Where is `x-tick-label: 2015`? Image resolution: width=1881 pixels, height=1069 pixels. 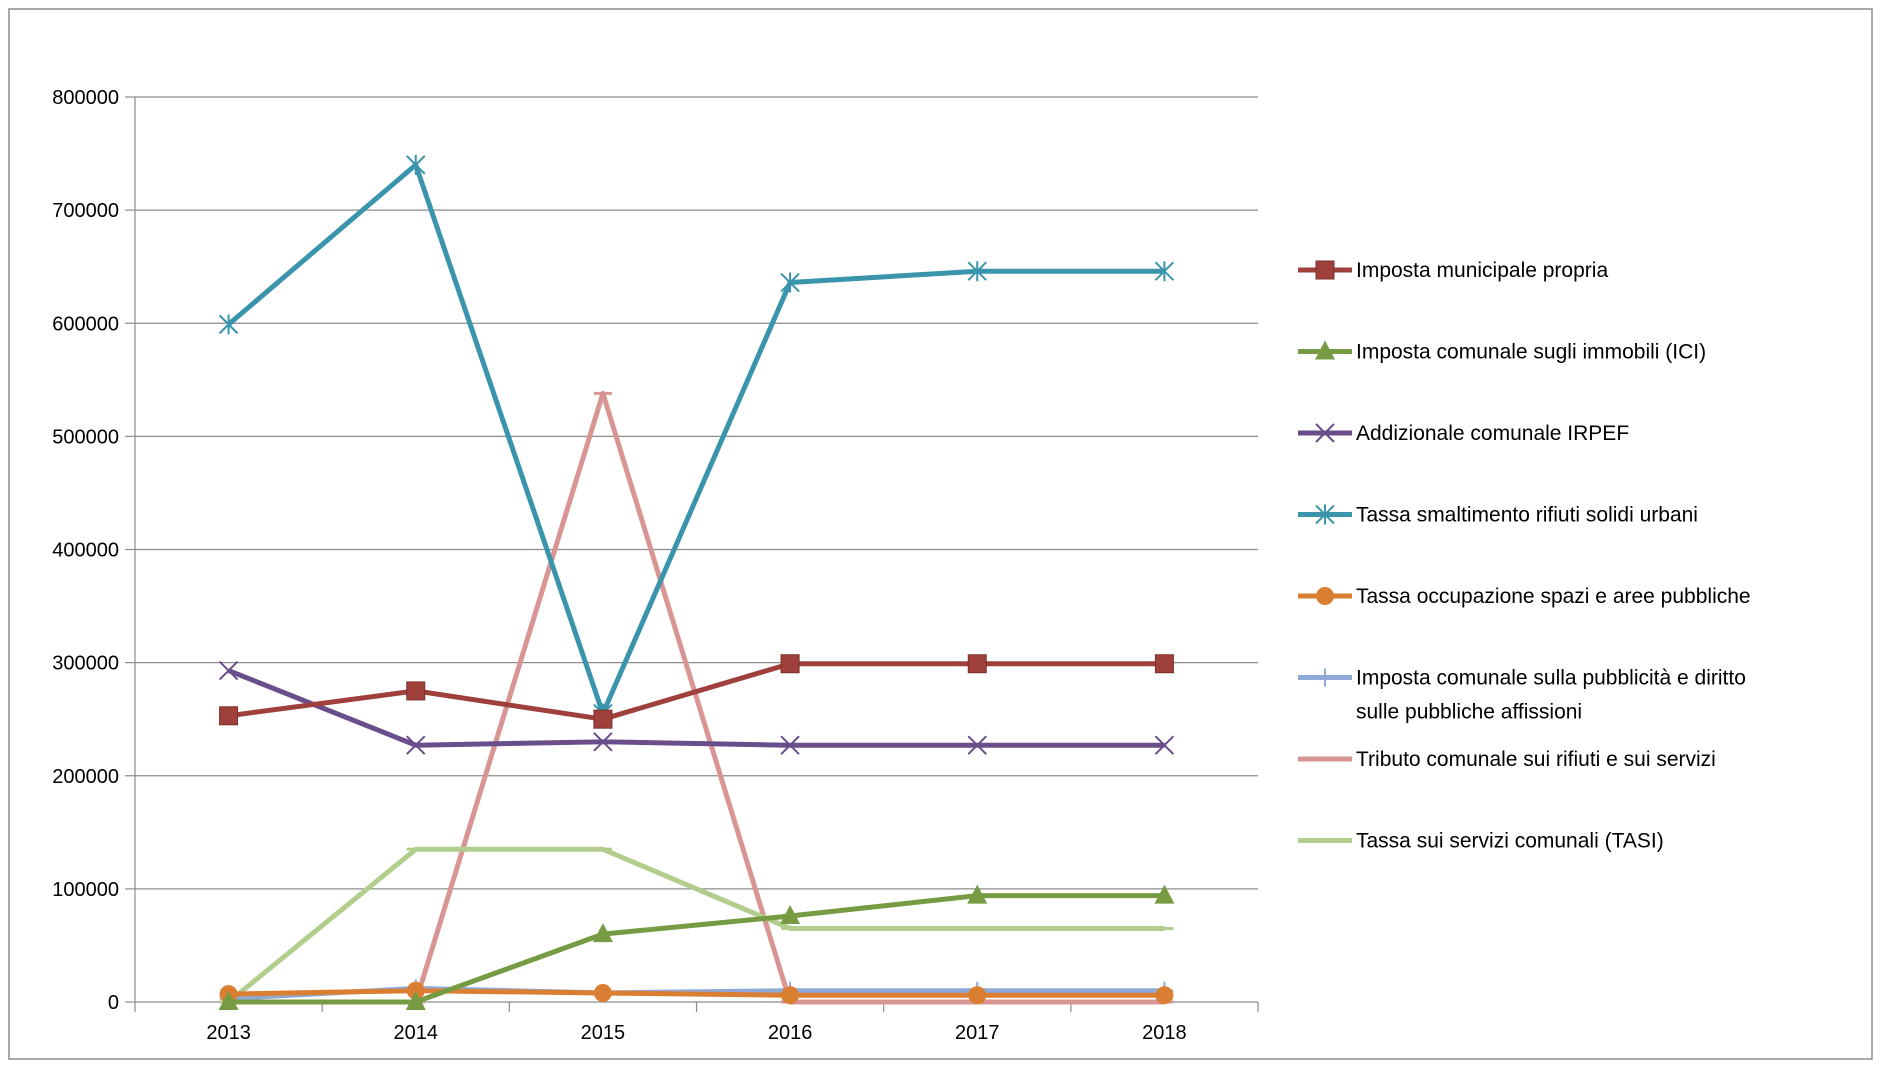
x-tick-label: 2015 is located at coordinates (603, 1033).